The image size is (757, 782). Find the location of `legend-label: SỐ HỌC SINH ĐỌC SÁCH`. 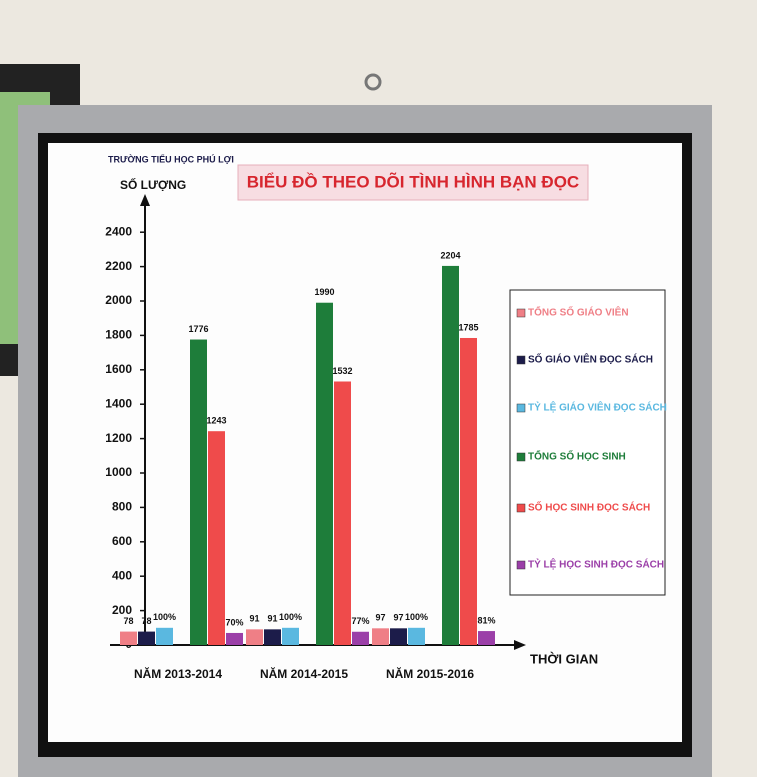

legend-label: SỐ HỌC SINH ĐỌC SÁCH is located at coordinates (589, 507).